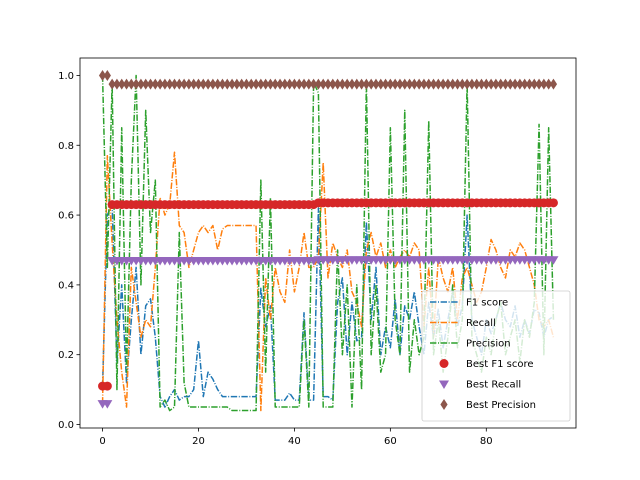 Image resolution: width=640 pixels, height=480 pixels. Describe the element at coordinates (488, 405) in the screenshot. I see `legend-item: Best Precision` at that location.